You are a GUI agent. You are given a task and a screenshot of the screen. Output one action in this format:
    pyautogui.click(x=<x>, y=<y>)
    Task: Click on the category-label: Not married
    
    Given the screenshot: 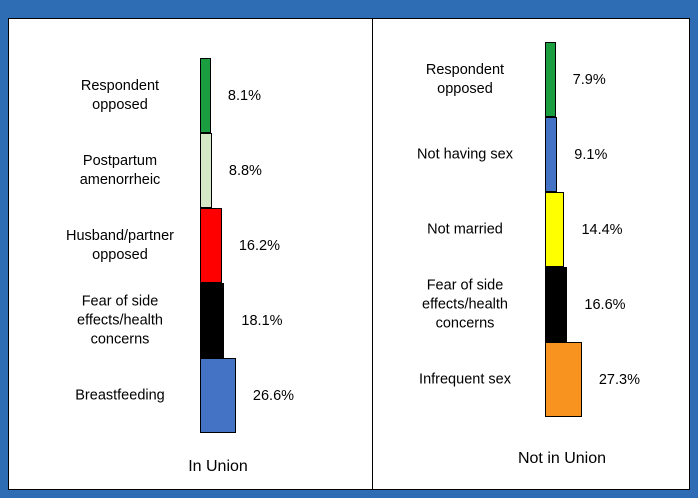 What is the action you would take?
    pyautogui.click(x=465, y=229)
    